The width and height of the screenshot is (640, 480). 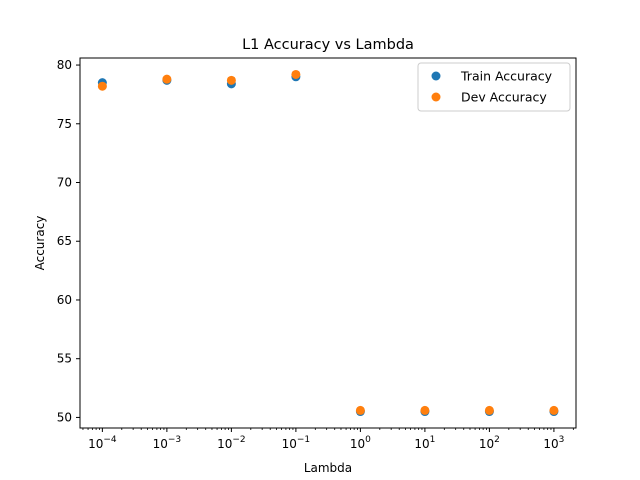 I want to click on chart-title: L1 Accuracy vs Lambda, so click(x=328, y=45).